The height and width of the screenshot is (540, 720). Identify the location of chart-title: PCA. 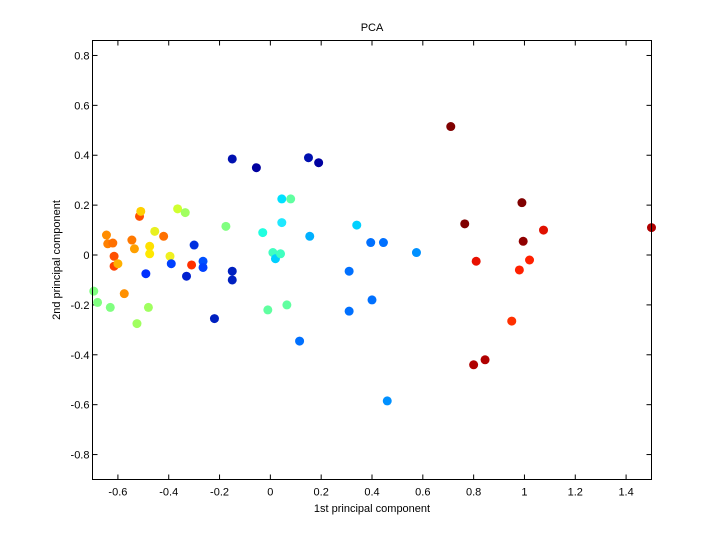
(372, 28).